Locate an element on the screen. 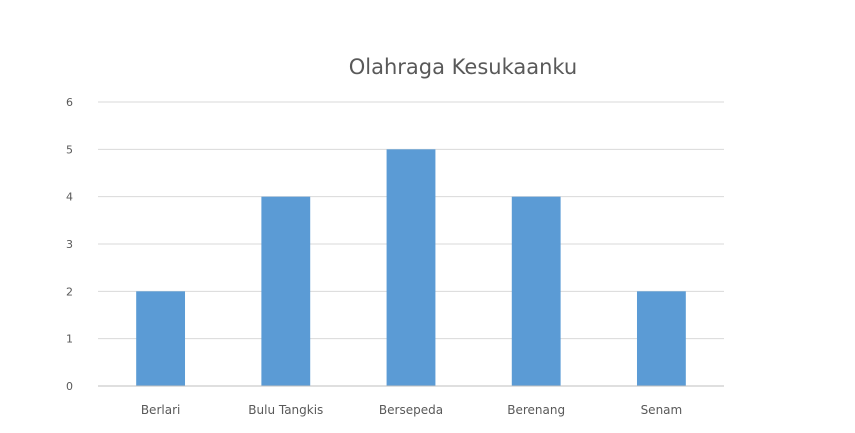 This screenshot has height=433, width=855. y-tick-label: 3 is located at coordinates (69, 244).